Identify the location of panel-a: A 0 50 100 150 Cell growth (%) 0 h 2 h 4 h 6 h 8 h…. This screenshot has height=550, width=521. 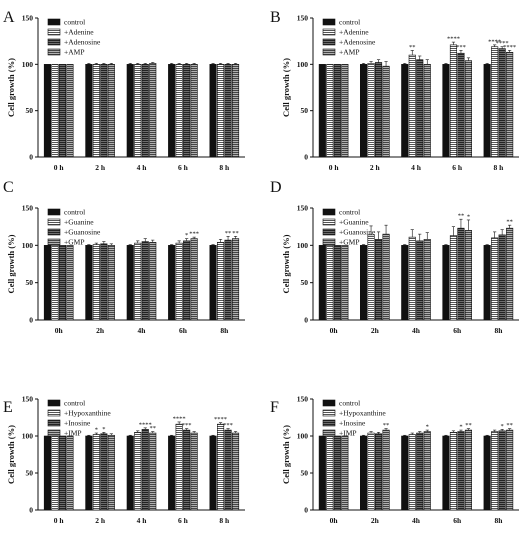
(124, 90).